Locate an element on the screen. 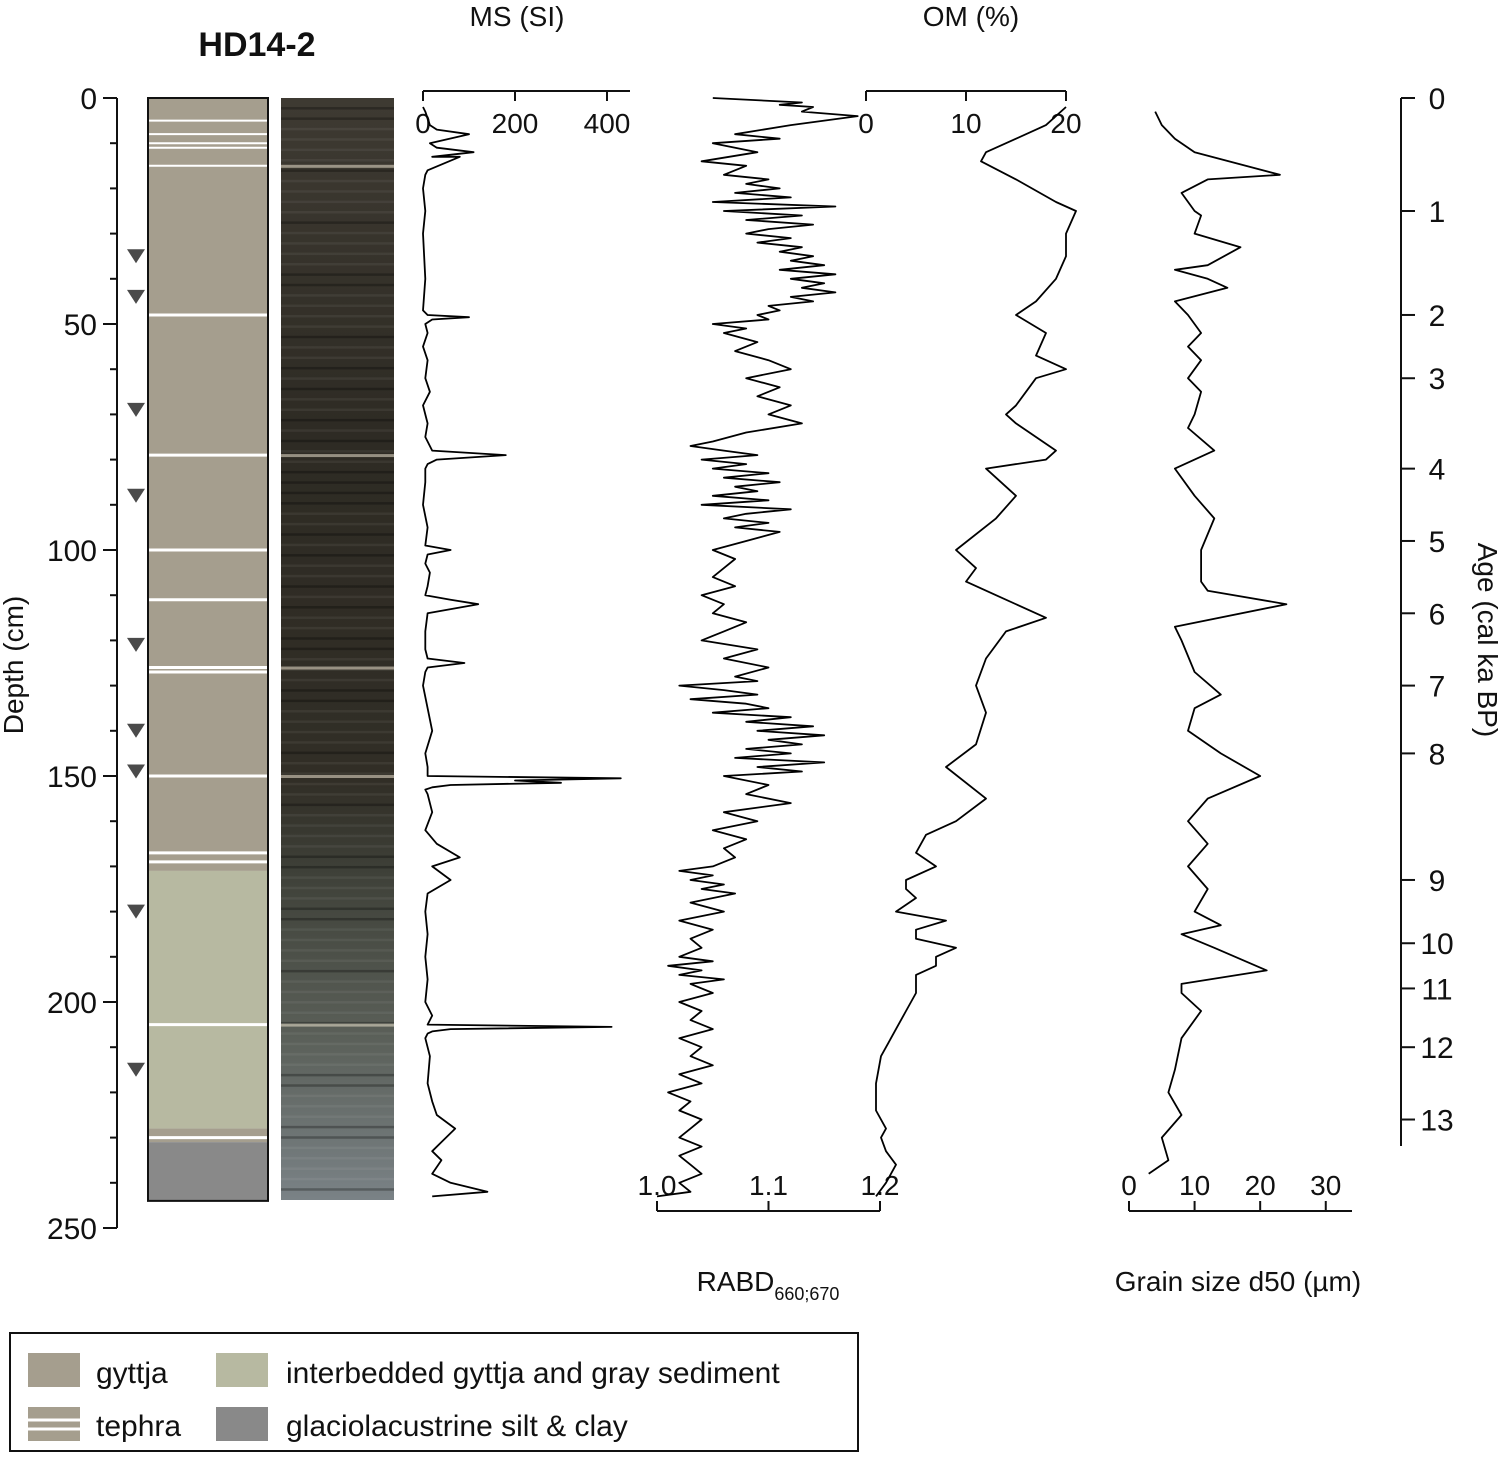 The image size is (1500, 1463). legend-swatch-interbedded is located at coordinates (242, 1370).